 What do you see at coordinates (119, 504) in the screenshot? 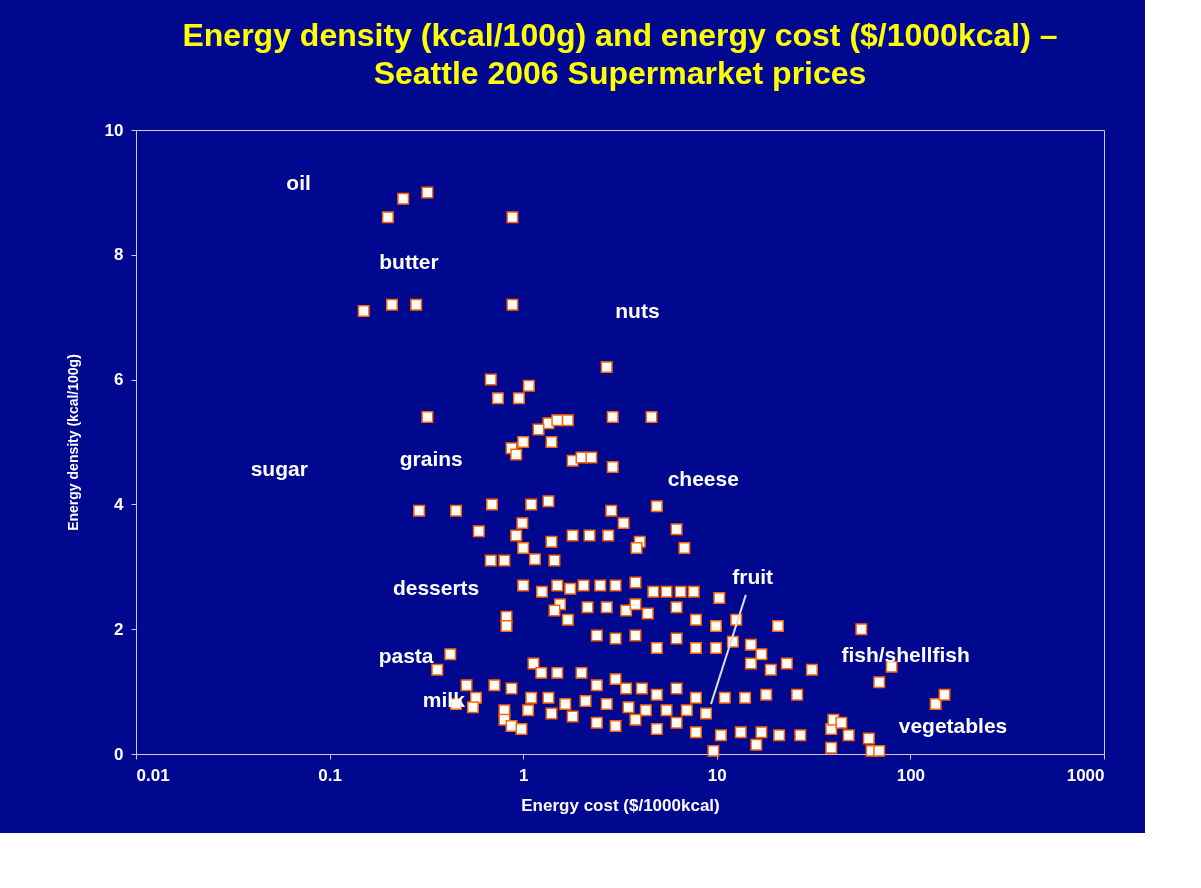
I see `y-tick-label: 4` at bounding box center [119, 504].